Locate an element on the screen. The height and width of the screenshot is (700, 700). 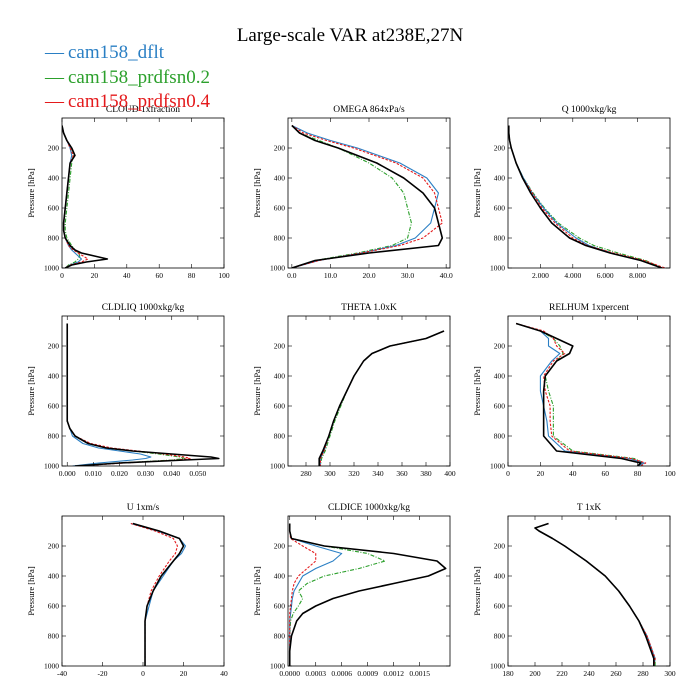
x-tick-label: 6.000 is located at coordinates (605, 275).